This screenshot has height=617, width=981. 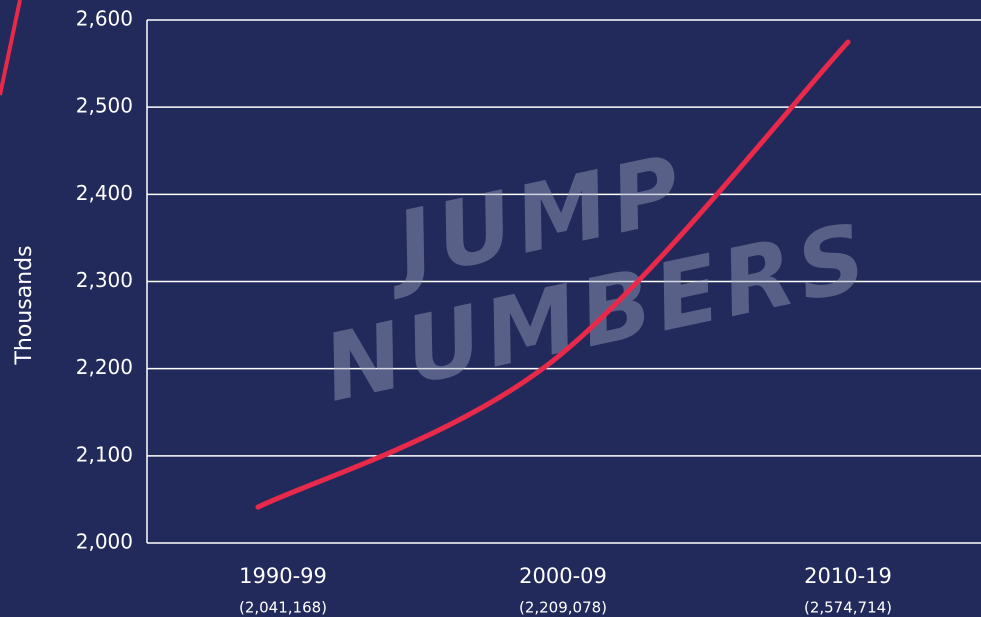 What do you see at coordinates (11, 48) in the screenshot?
I see `decoration` at bounding box center [11, 48].